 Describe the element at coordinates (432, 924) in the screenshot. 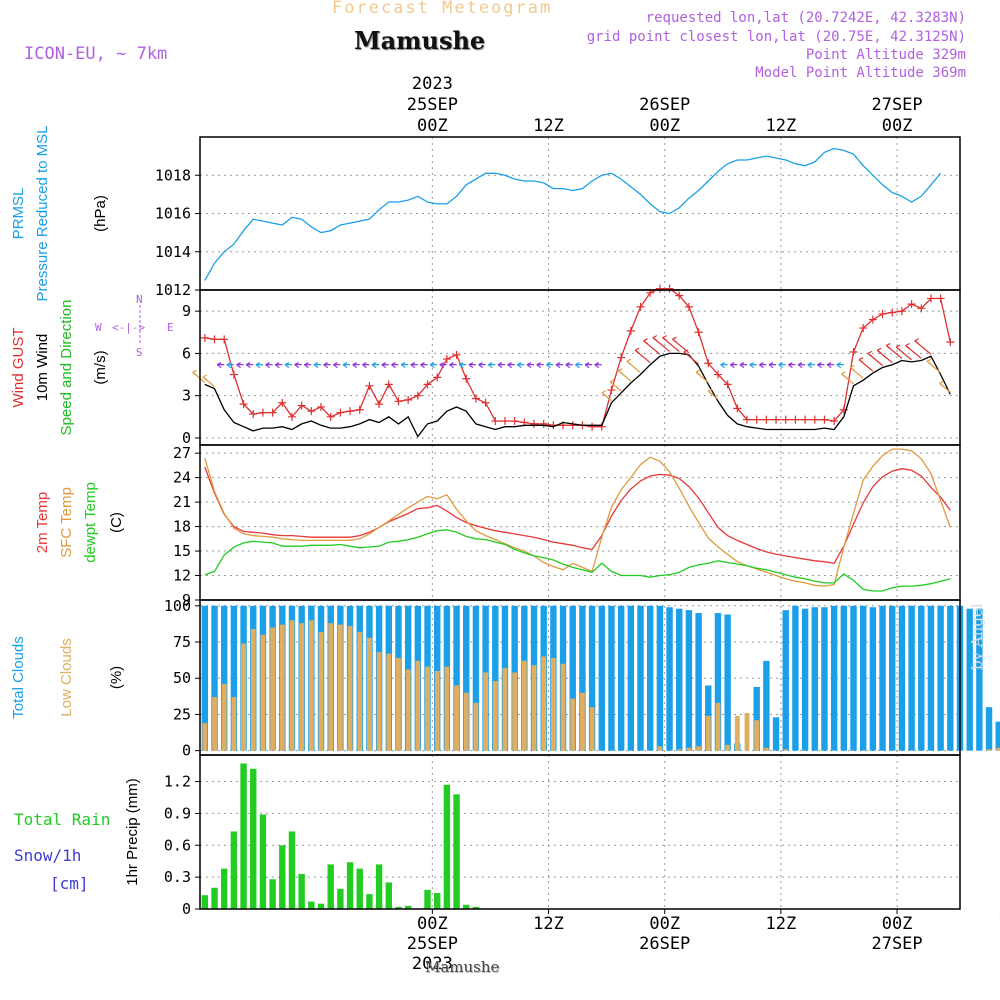

I see `time-label-bottom: 00Z` at that location.